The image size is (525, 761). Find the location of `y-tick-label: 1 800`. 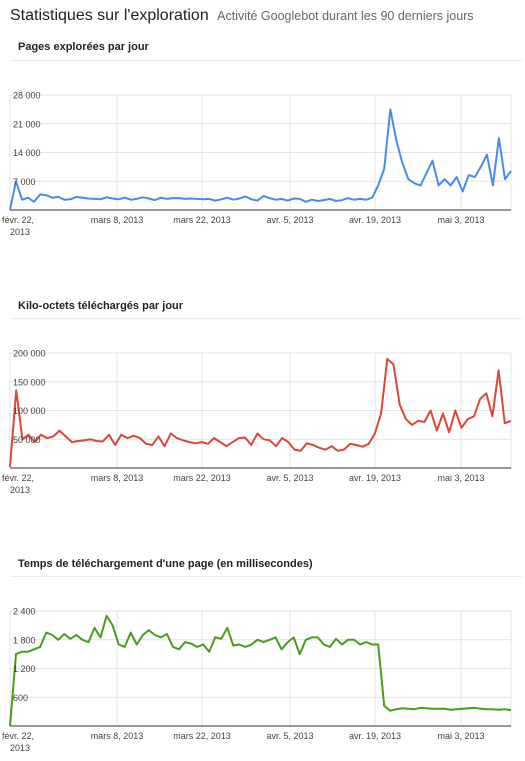

y-tick-label: 1 800 is located at coordinates (24, 640).